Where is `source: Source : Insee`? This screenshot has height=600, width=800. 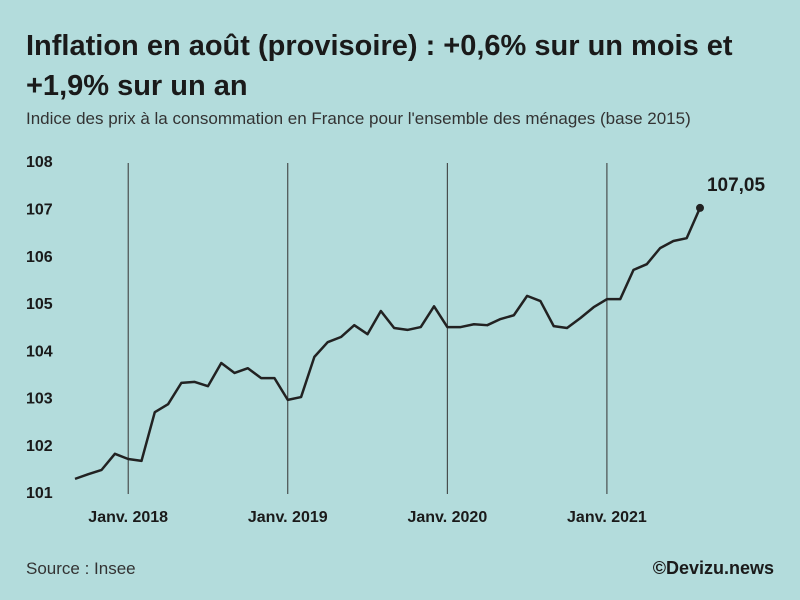 source: Source : Insee is located at coordinates (81, 568).